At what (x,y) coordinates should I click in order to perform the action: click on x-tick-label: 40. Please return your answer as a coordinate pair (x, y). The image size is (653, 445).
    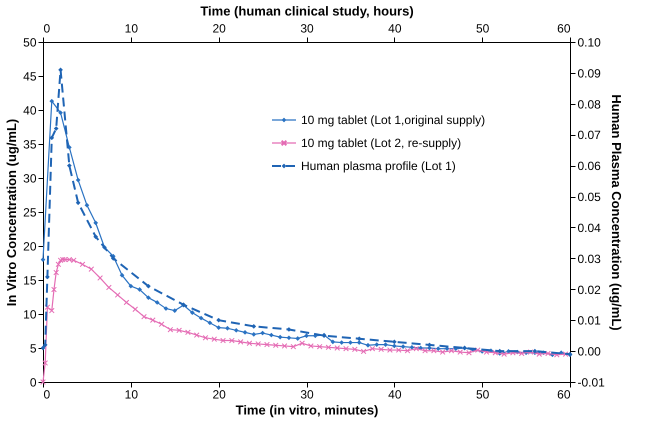
    Looking at the image, I should click on (395, 395).